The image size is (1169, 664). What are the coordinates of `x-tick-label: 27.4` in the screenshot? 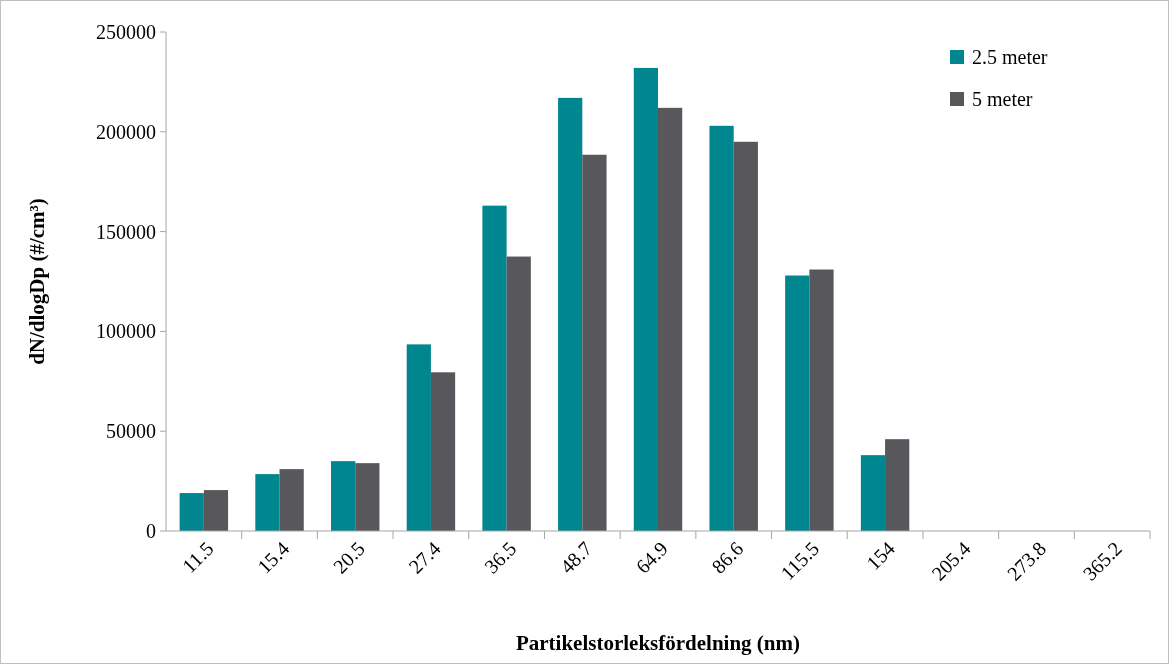 It's located at (424, 557).